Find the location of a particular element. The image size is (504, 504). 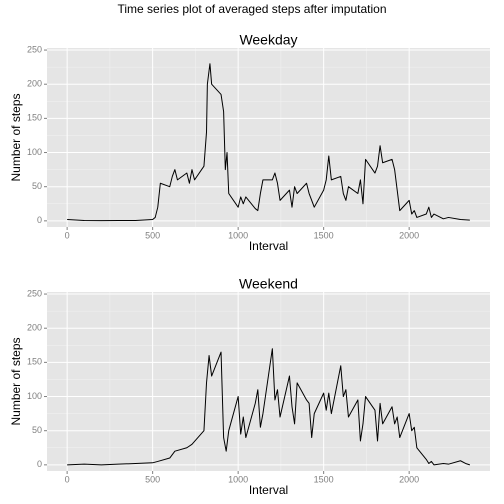

panel-title: Weekend is located at coordinates (268, 284).